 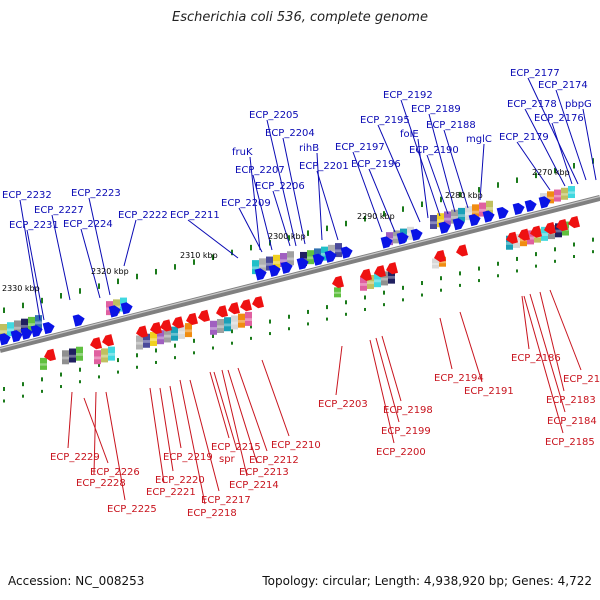 What do you see at coordinates (324, 166) in the screenshot?
I see `forward-gene-label: ECP_2201` at bounding box center [324, 166].